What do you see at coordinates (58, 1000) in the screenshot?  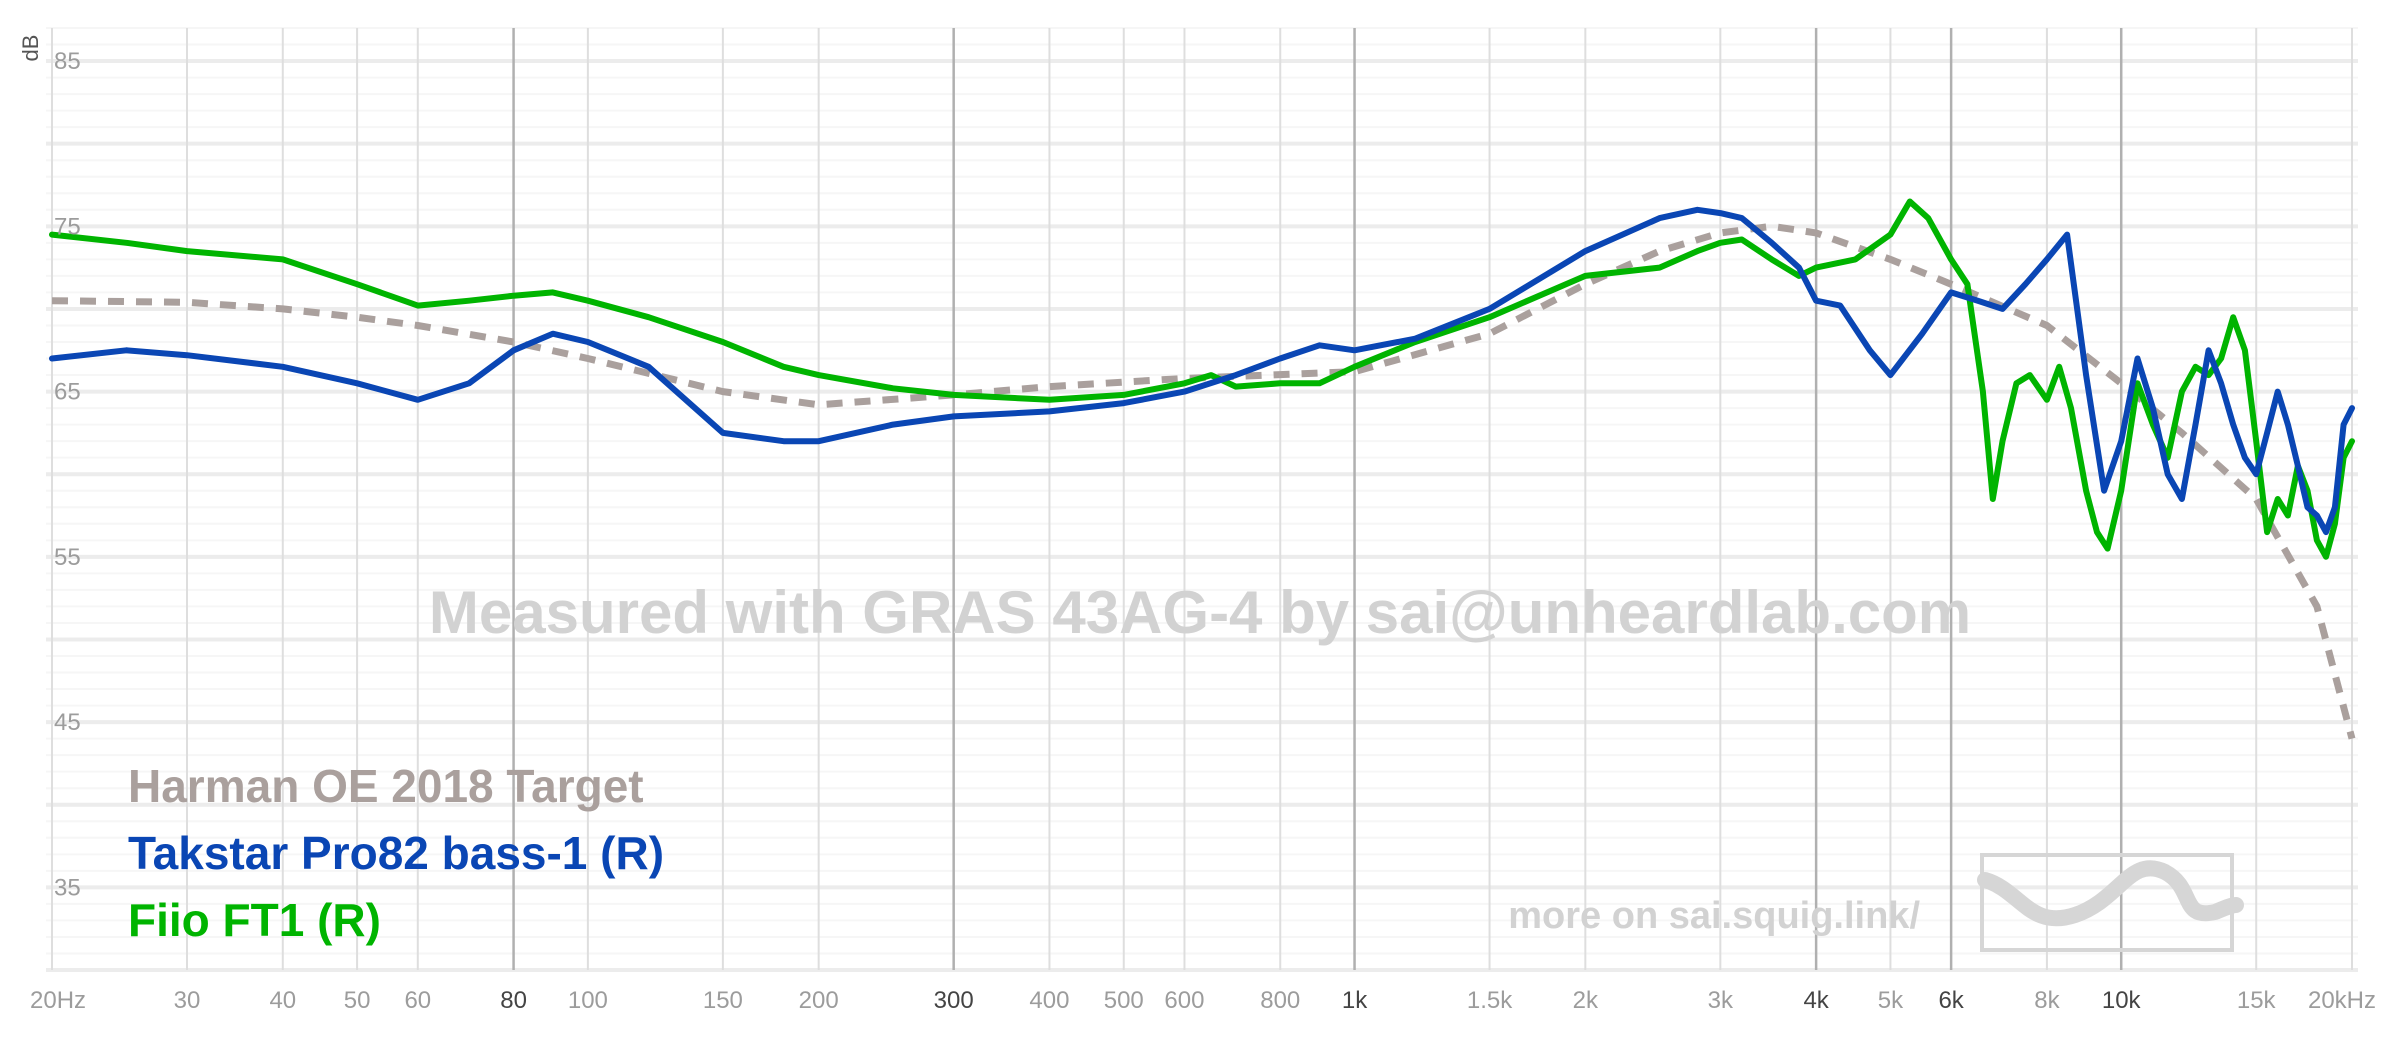 I see `x-tick-label: 20Hz` at bounding box center [58, 1000].